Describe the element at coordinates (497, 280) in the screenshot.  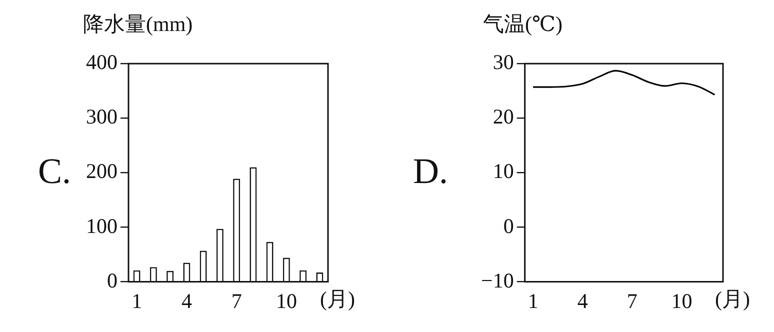
I see `y-tick-label: −10` at that location.